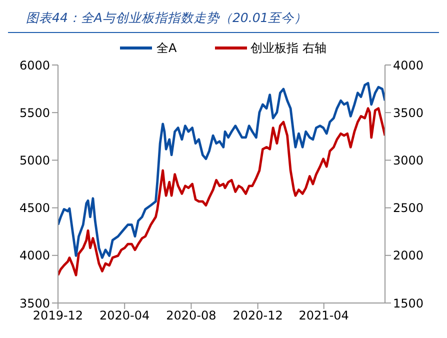 This screenshot has height=338, width=447. Describe the element at coordinates (34, 255) in the screenshot. I see `y-tick-label: 4000` at that location.